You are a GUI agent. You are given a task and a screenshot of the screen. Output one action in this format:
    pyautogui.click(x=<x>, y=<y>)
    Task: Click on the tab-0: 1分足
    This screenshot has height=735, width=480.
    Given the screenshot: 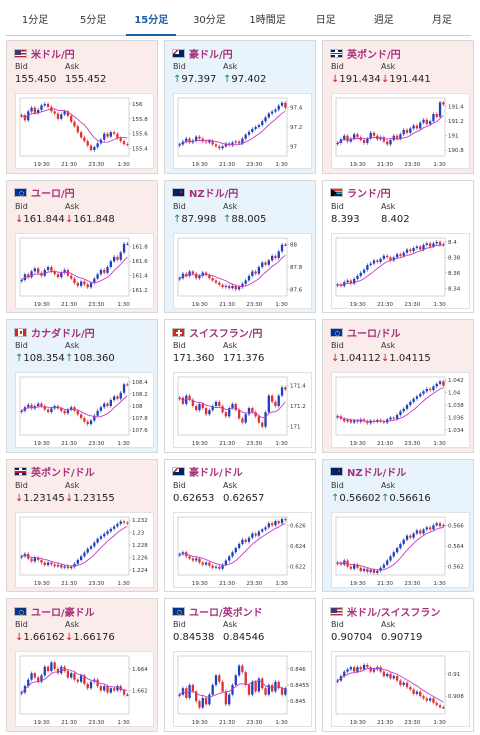 What is the action you would take?
    pyautogui.click(x=35, y=20)
    